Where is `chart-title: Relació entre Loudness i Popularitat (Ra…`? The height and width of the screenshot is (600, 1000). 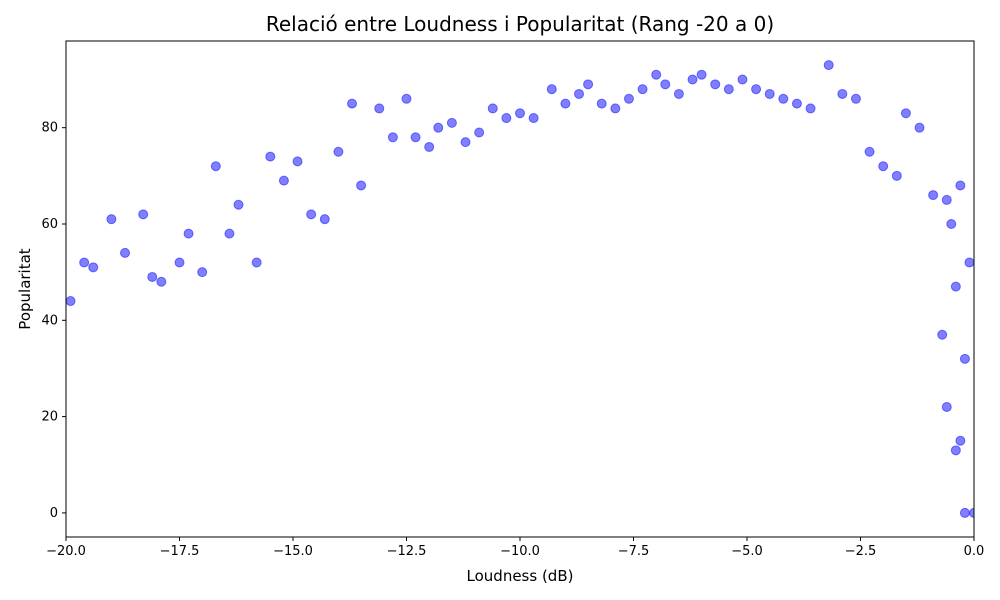
chart-title: Relació entre Loudness i Popularitat (Ra… is located at coordinates (520, 24).